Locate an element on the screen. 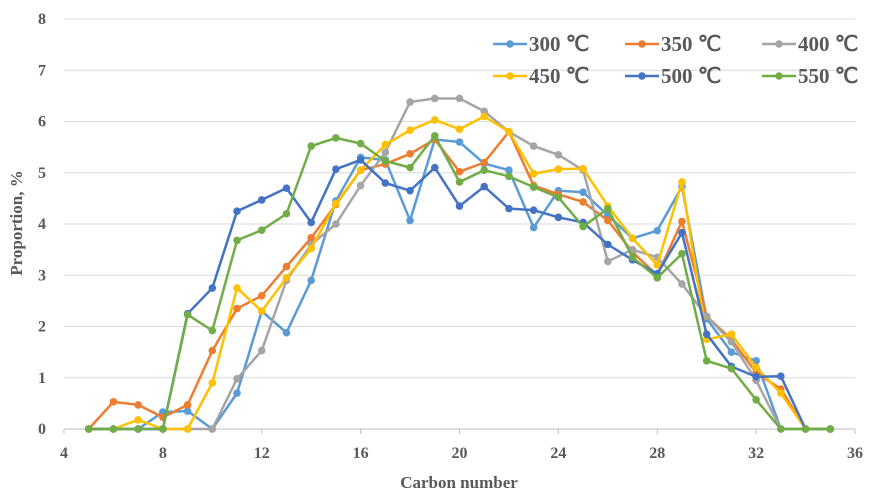 This screenshot has height=492, width=870. y-tick-label-3: 3 is located at coordinates (42, 275).